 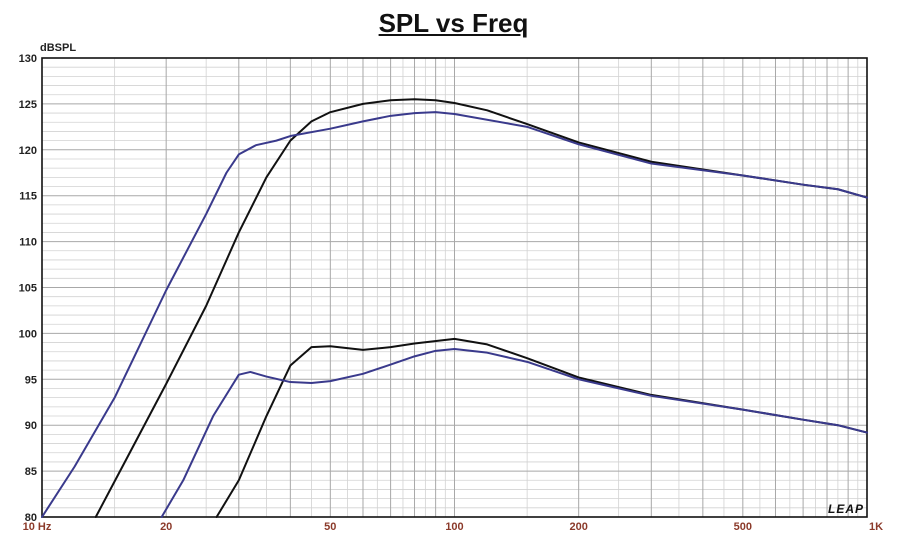 I want to click on y-tick-label: 80, so click(x=31, y=518).